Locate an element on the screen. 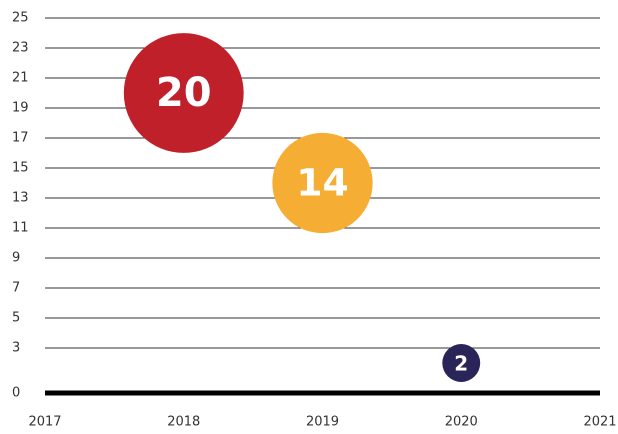 The image size is (618, 434). bubble-label: 14 is located at coordinates (322, 183).